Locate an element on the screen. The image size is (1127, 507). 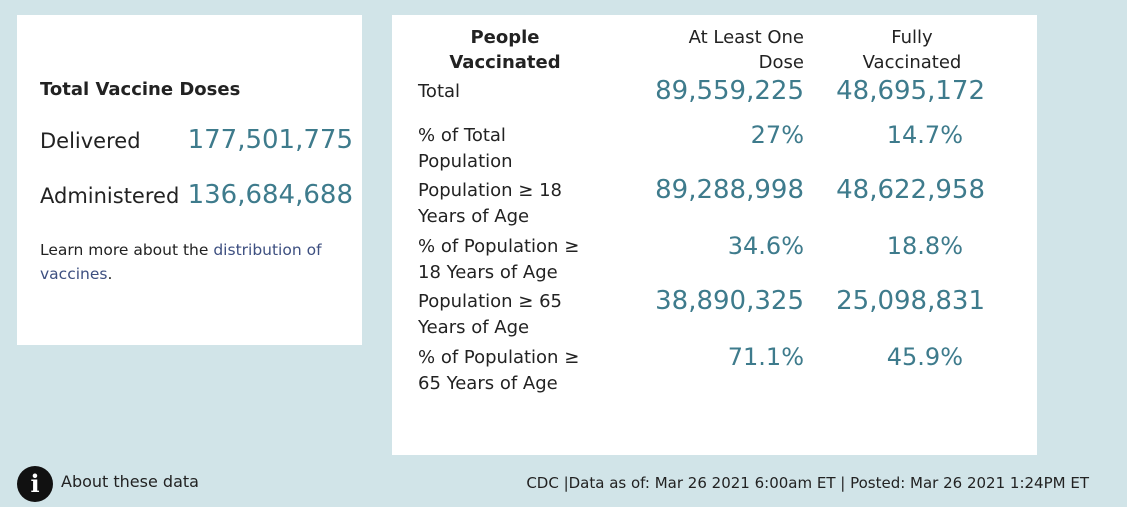
distribution-link: distribution of vaccines is located at coordinates (181, 262).